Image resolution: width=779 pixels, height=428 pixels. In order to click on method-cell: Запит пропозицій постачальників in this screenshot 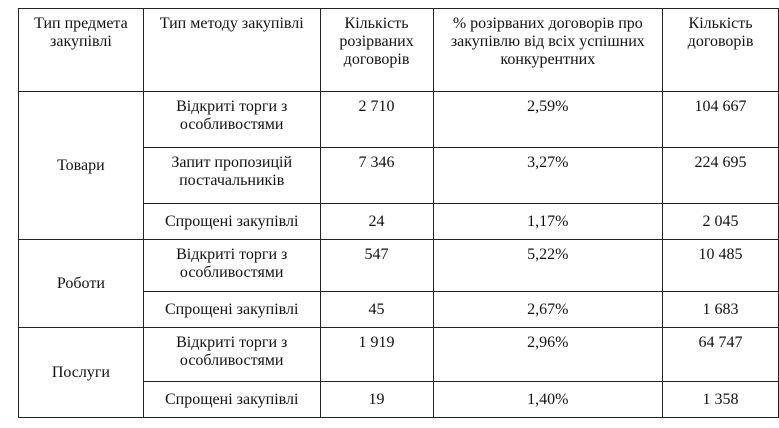, I will do `click(231, 175)`.